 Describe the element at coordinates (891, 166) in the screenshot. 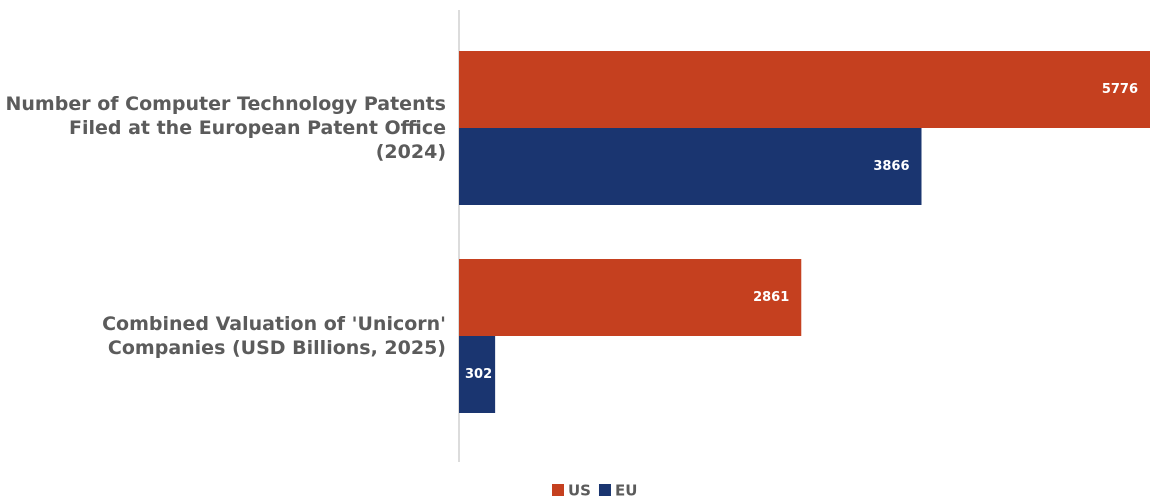

I see `value-label: 3866` at that location.